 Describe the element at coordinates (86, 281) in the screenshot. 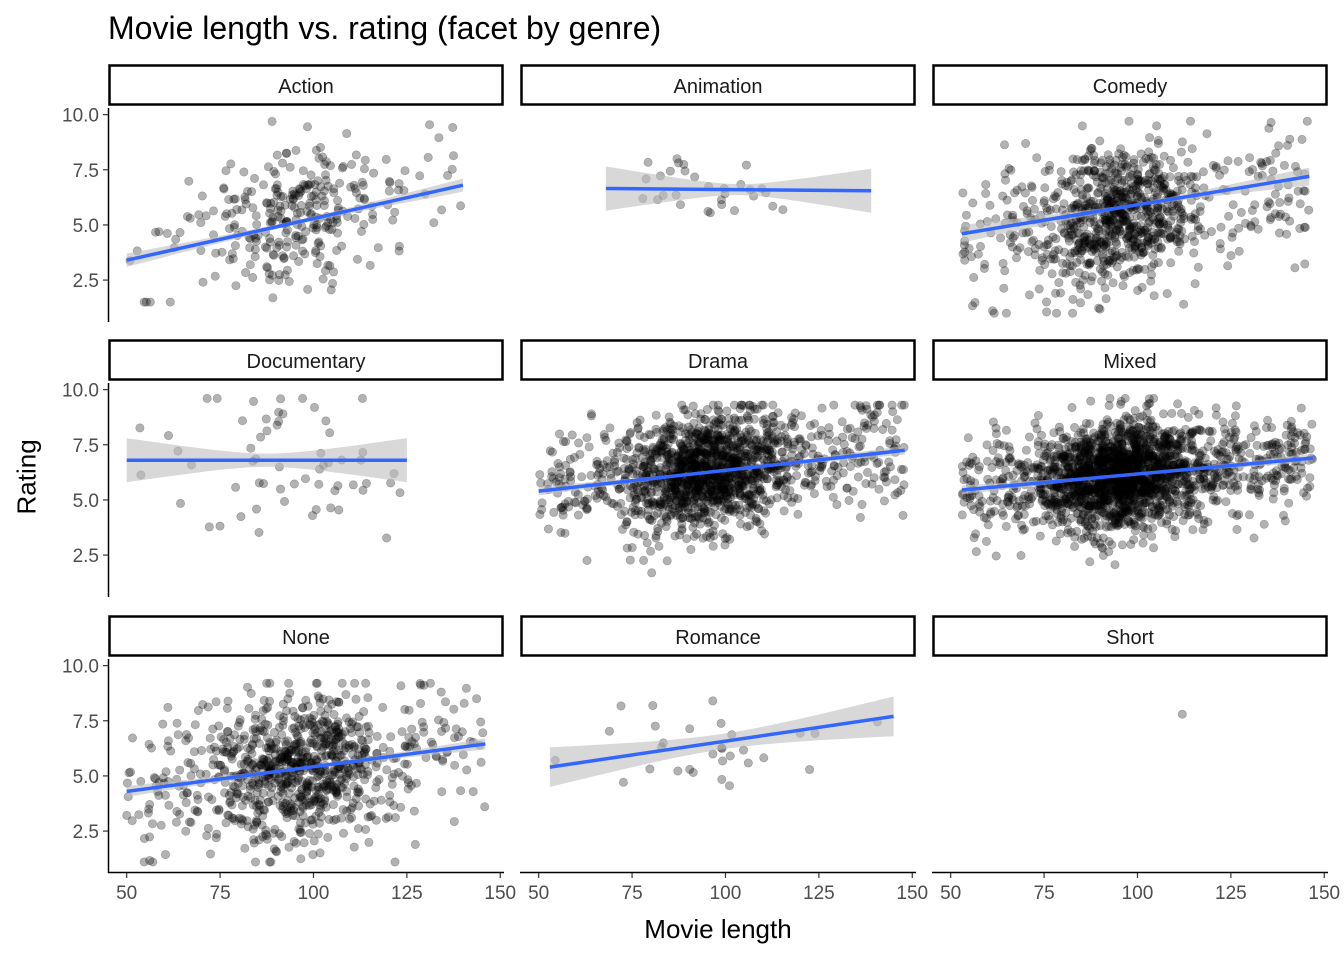

I see `y-tick-label: 2.5` at that location.